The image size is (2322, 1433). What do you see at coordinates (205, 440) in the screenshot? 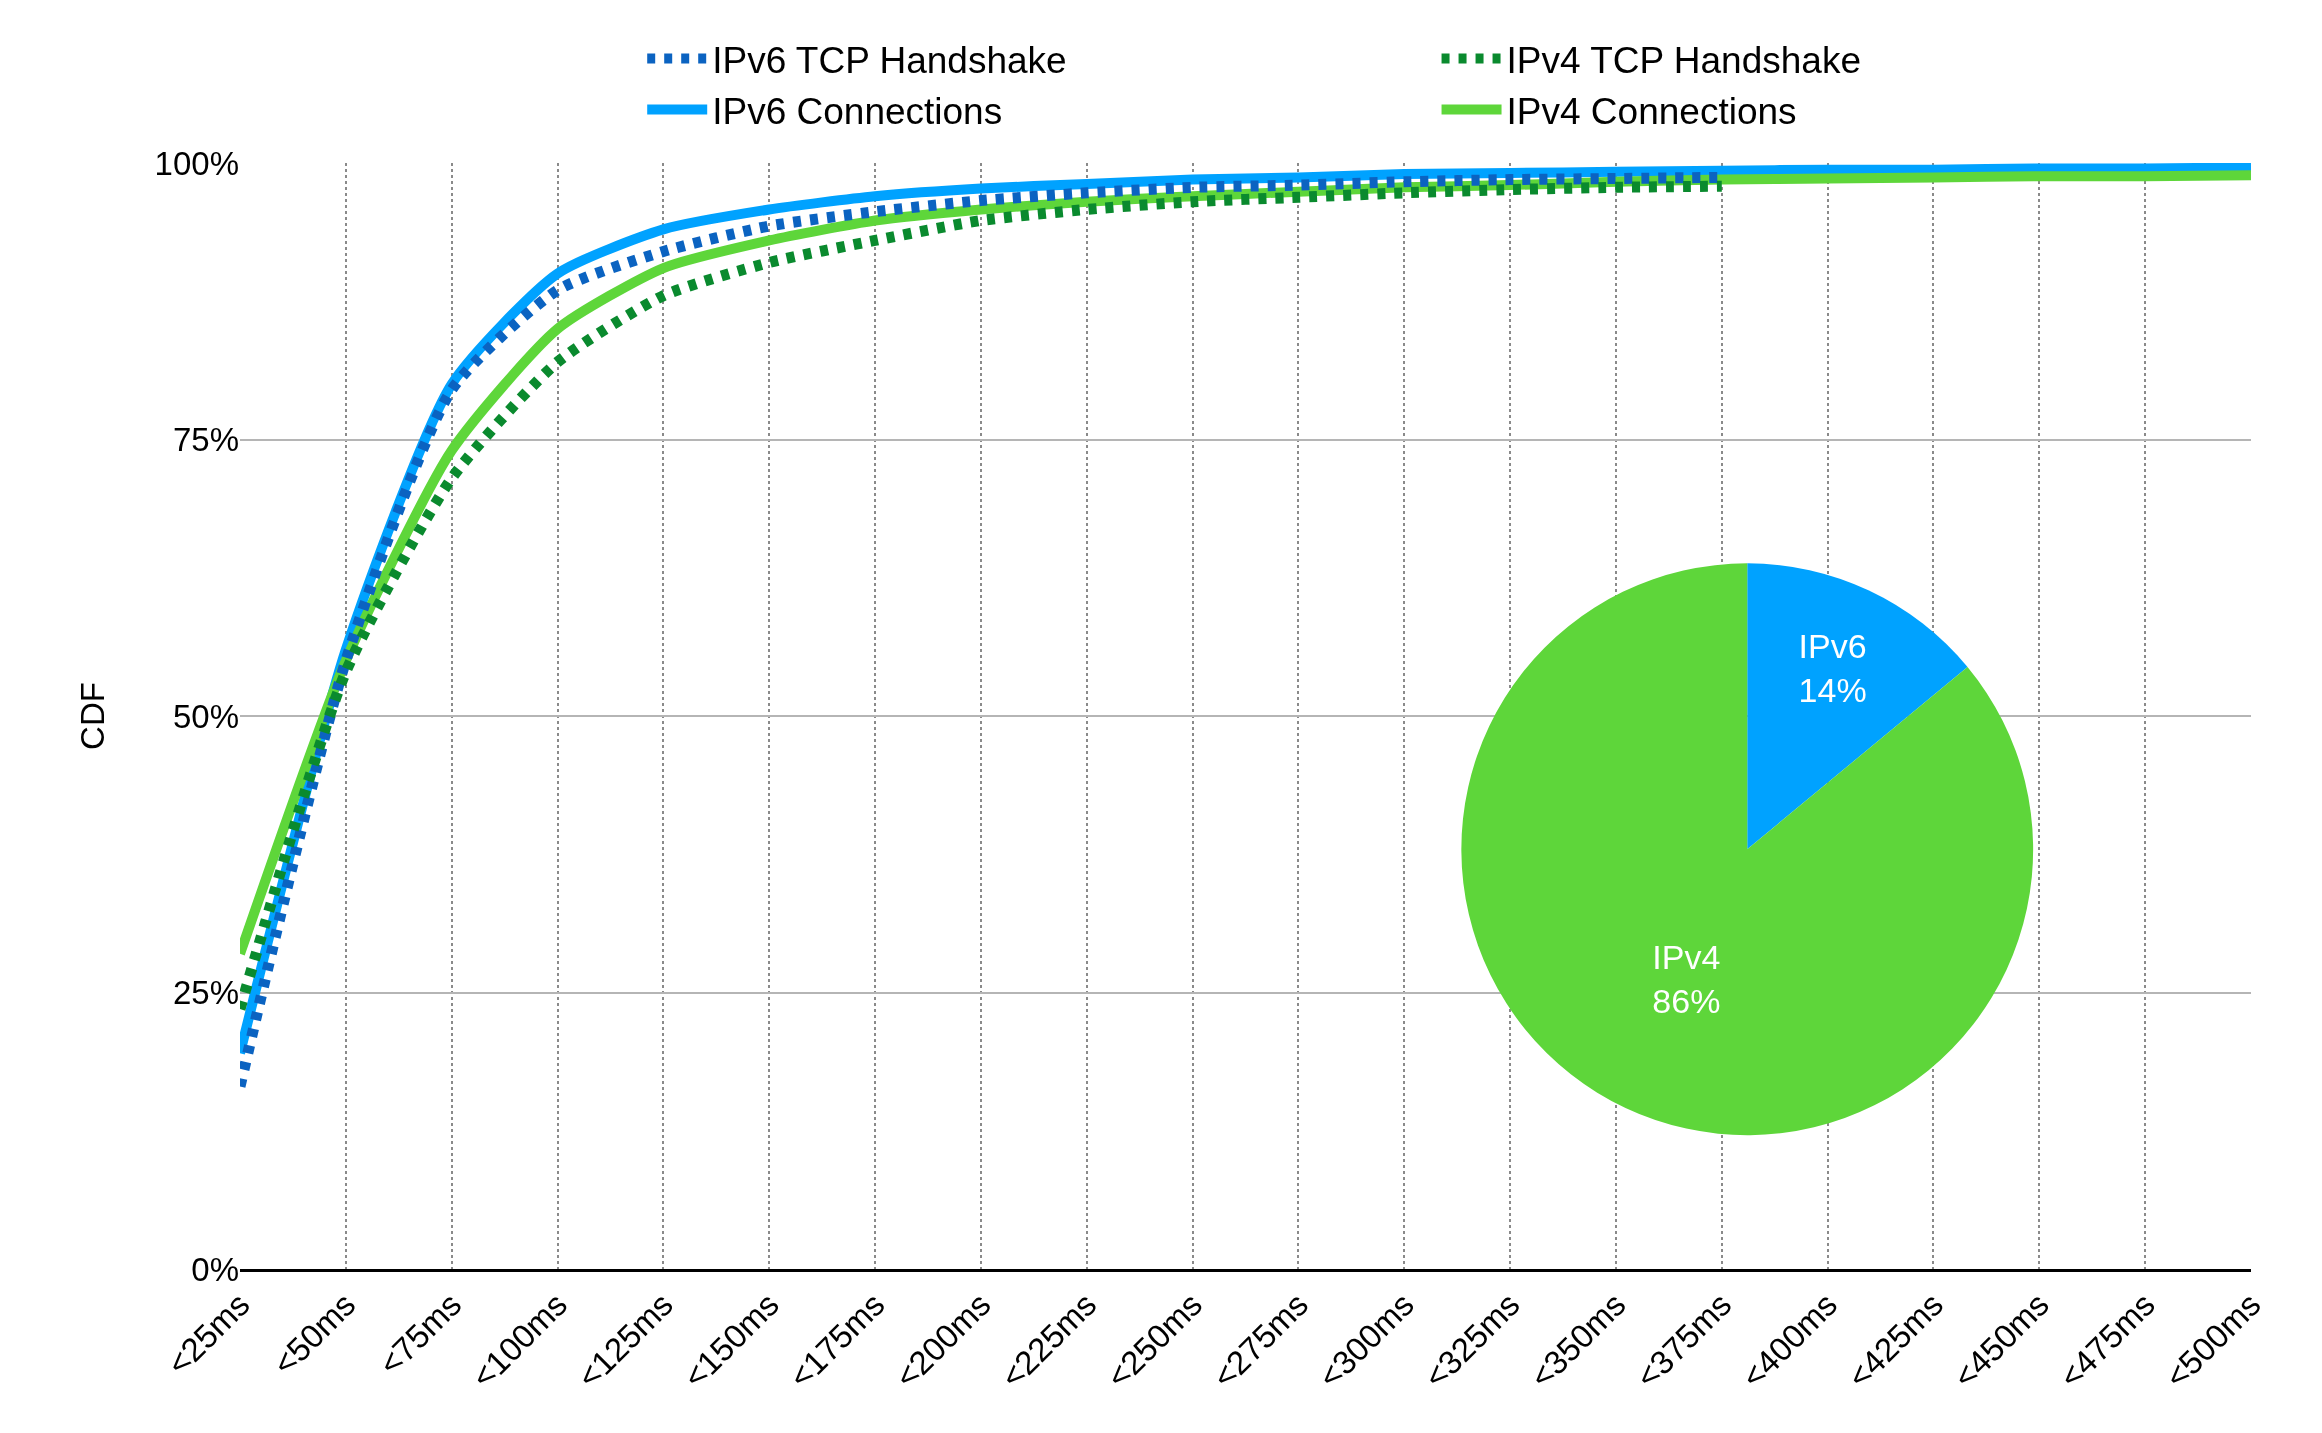
I see `y-tick-label: 75%` at bounding box center [205, 440].